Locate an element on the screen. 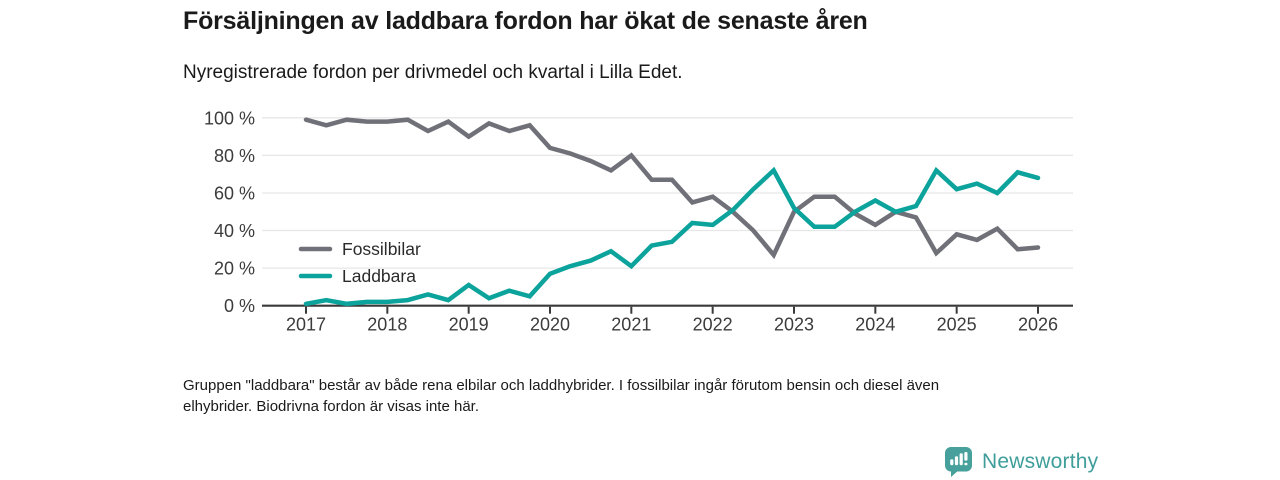 This screenshot has width=1280, height=480. legend-label-laddbara: Laddbara is located at coordinates (379, 276).